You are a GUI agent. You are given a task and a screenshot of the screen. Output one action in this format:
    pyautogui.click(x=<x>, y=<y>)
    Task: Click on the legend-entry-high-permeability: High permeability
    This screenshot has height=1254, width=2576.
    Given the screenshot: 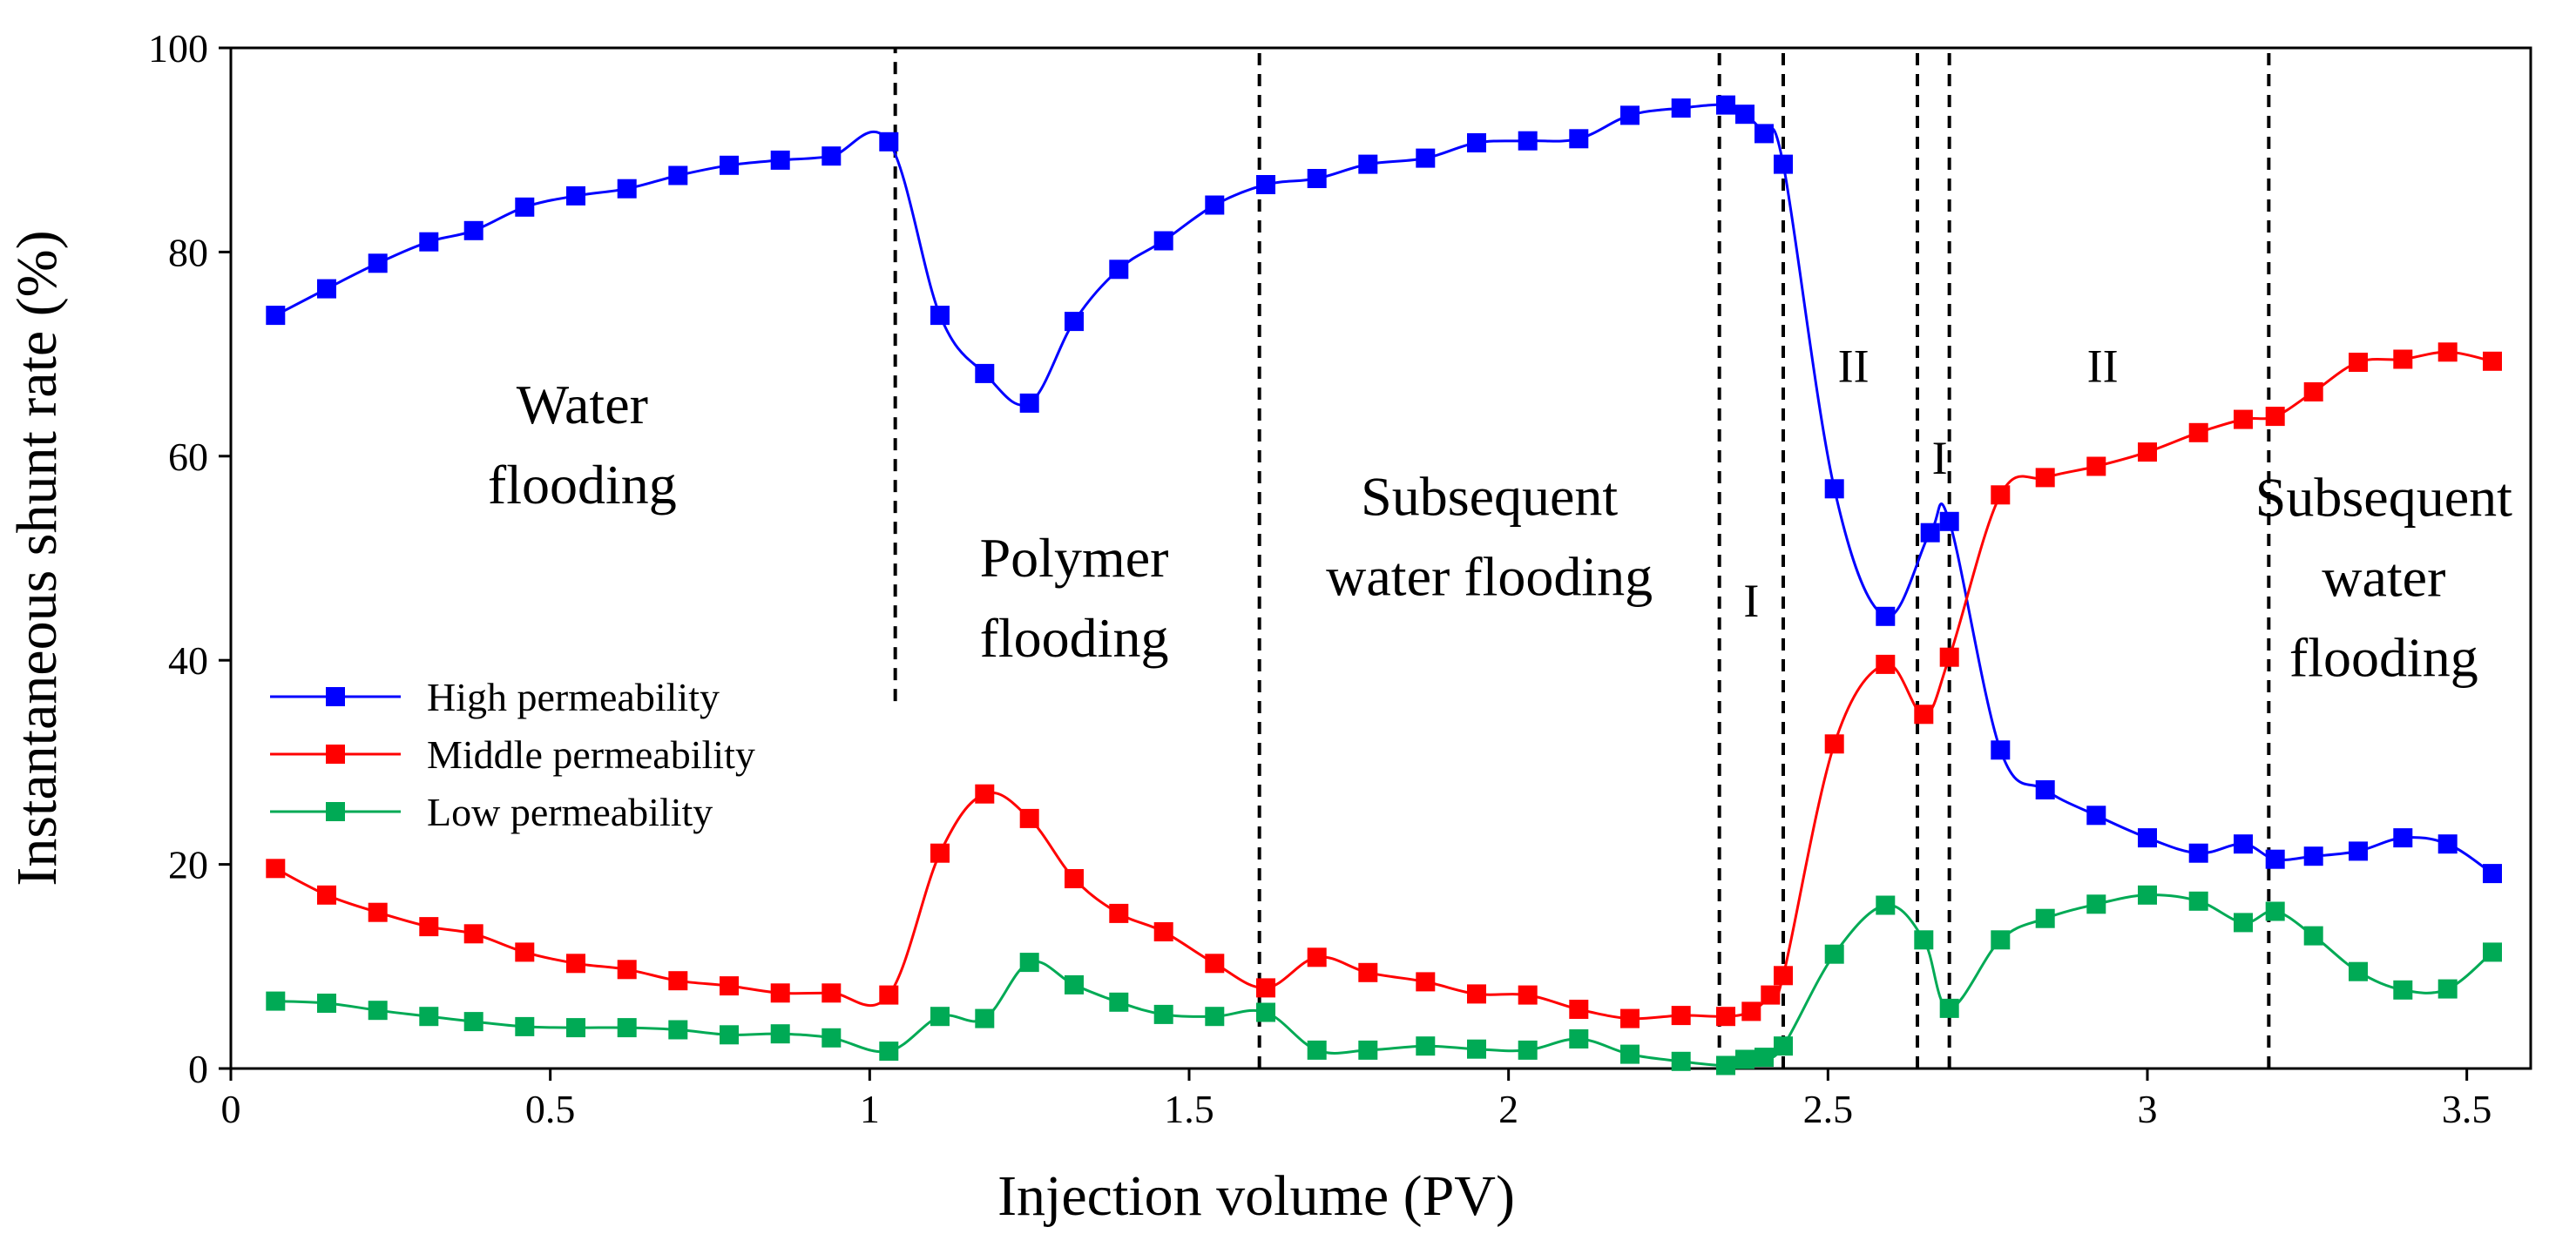 What is the action you would take?
    pyautogui.click(x=495, y=697)
    